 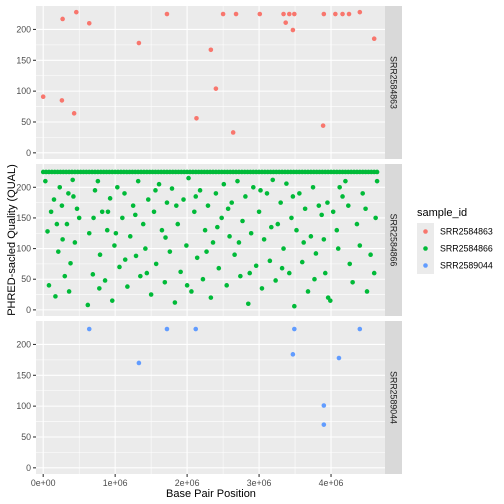 I want to click on x-tick-label: 4e+06, so click(x=331, y=483).